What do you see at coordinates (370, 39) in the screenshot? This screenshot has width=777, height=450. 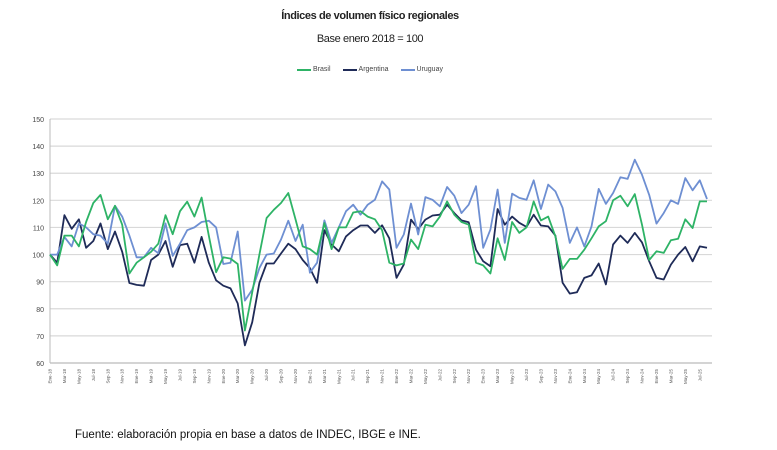 I see `chart-subtitle: Base enero 2018 = 100` at bounding box center [370, 39].